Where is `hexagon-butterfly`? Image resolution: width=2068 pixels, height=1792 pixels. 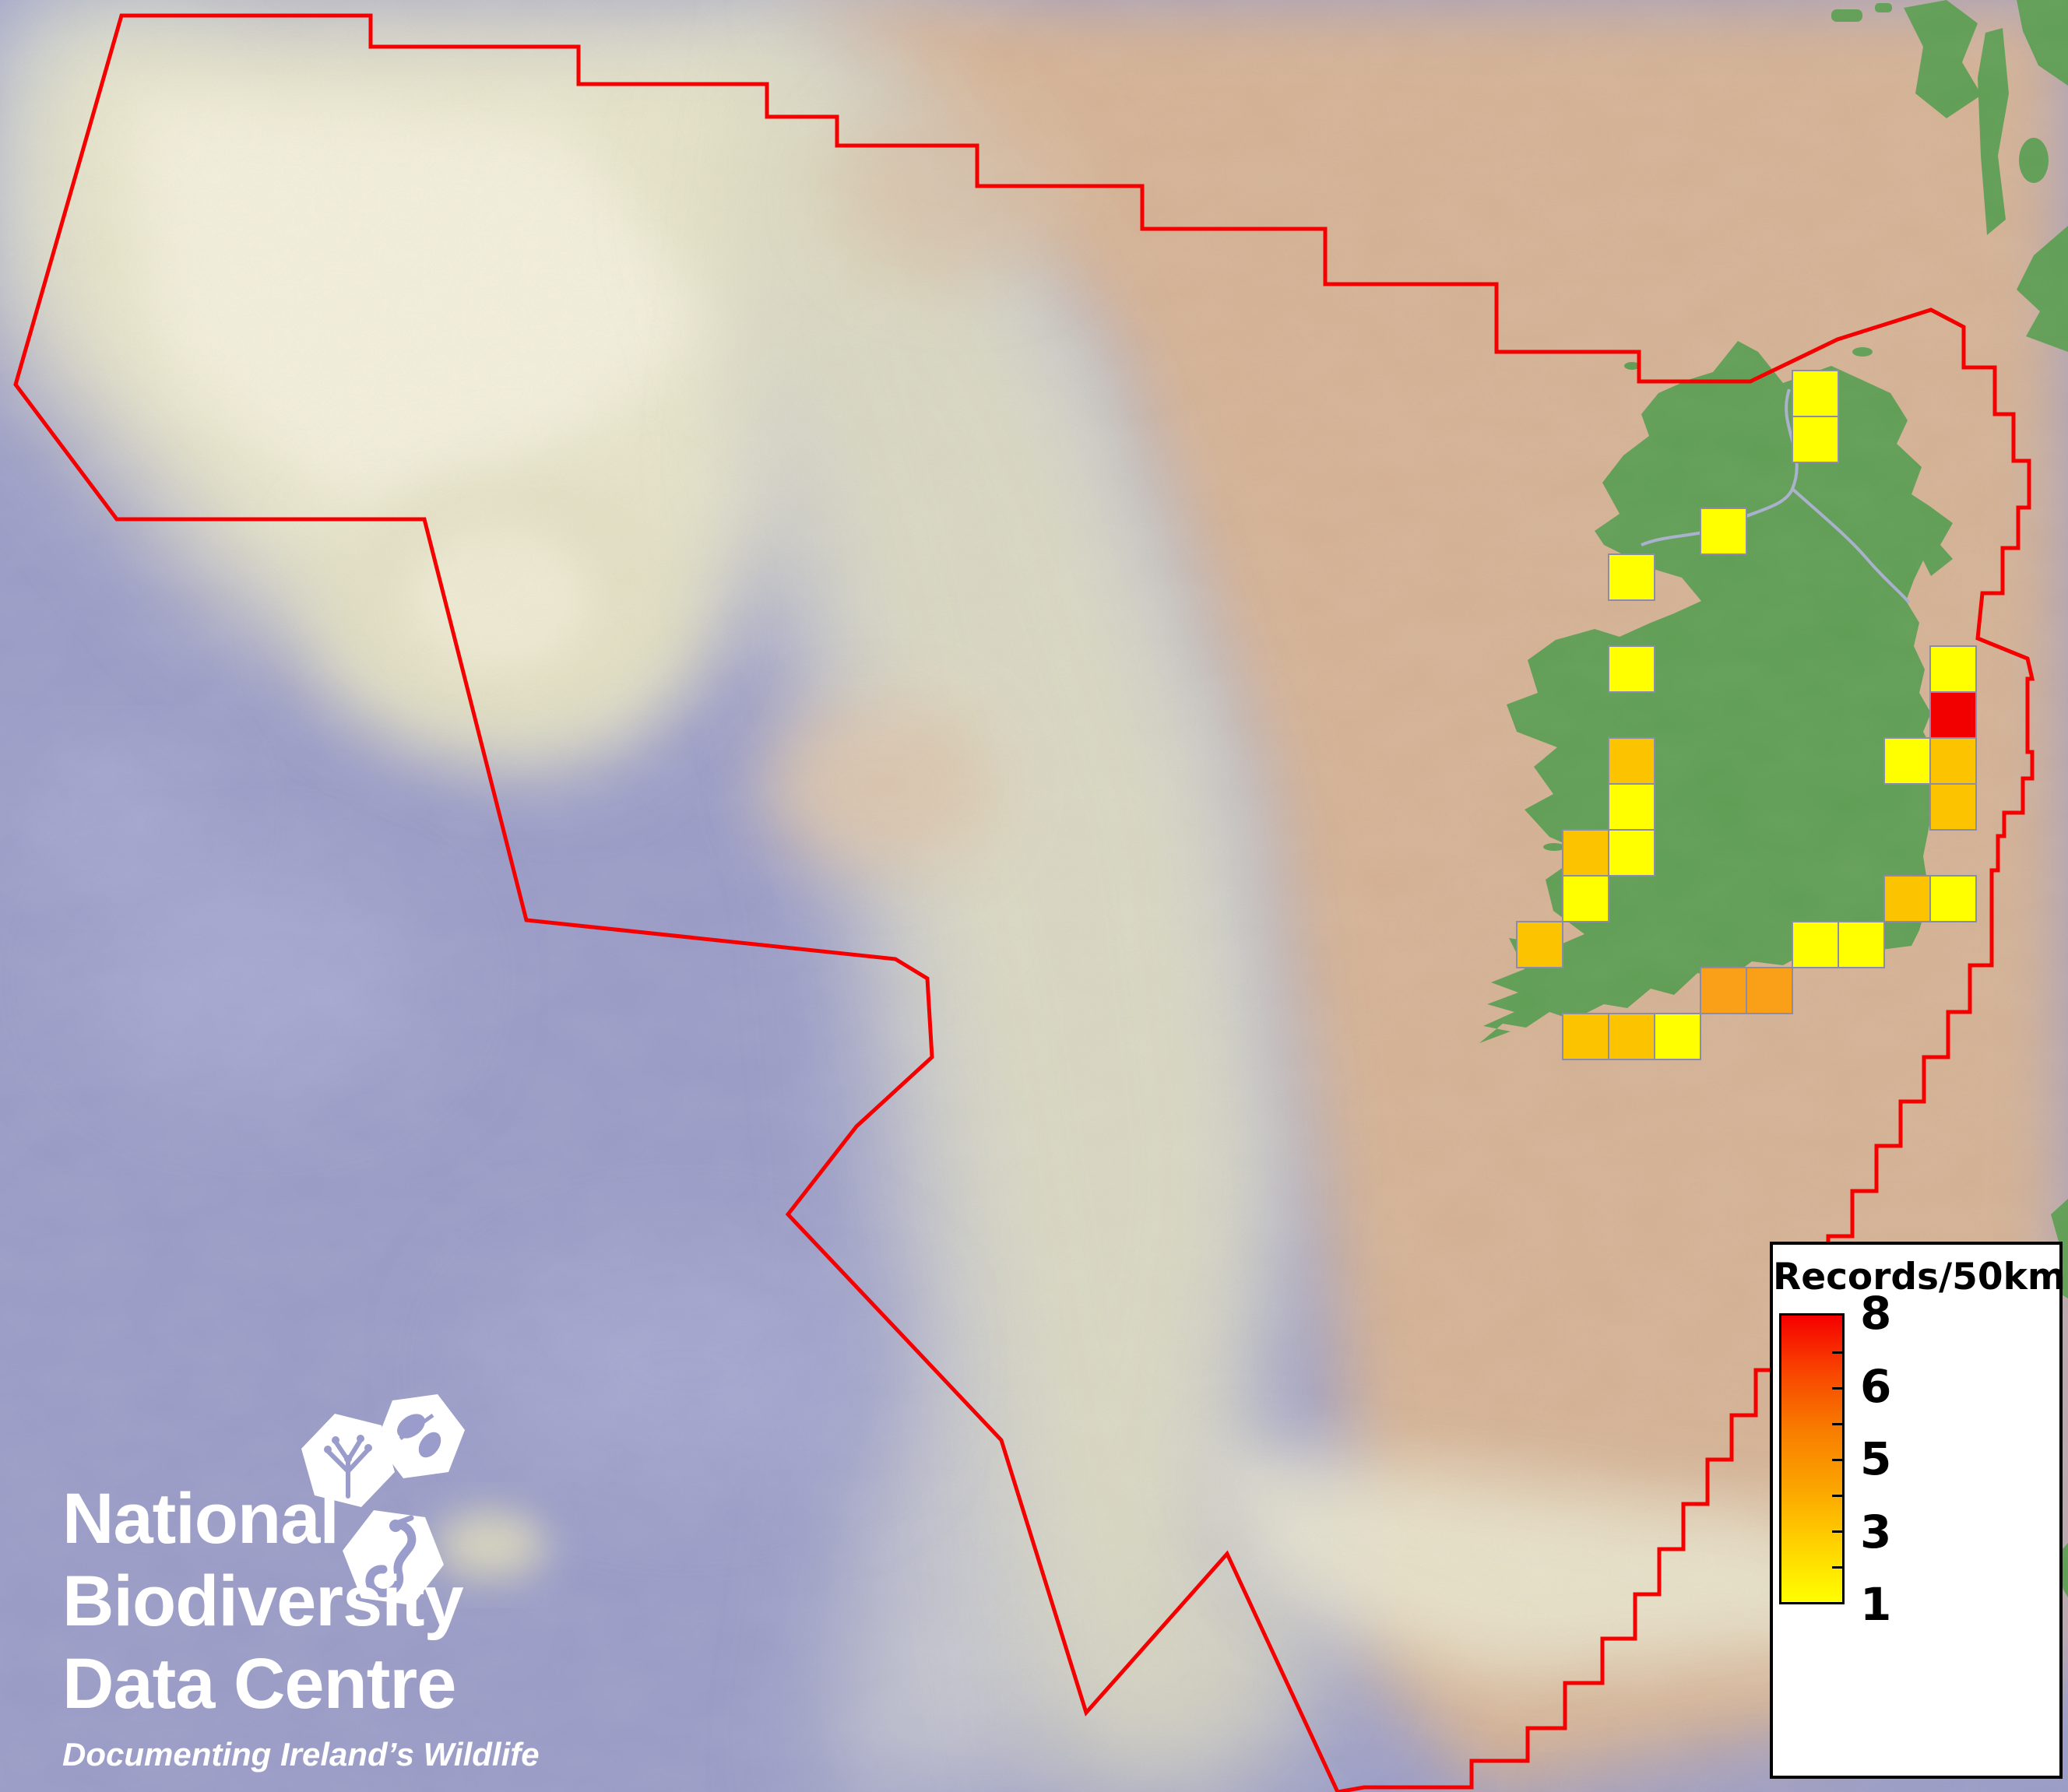 hexagon-butterfly is located at coordinates (421, 1436).